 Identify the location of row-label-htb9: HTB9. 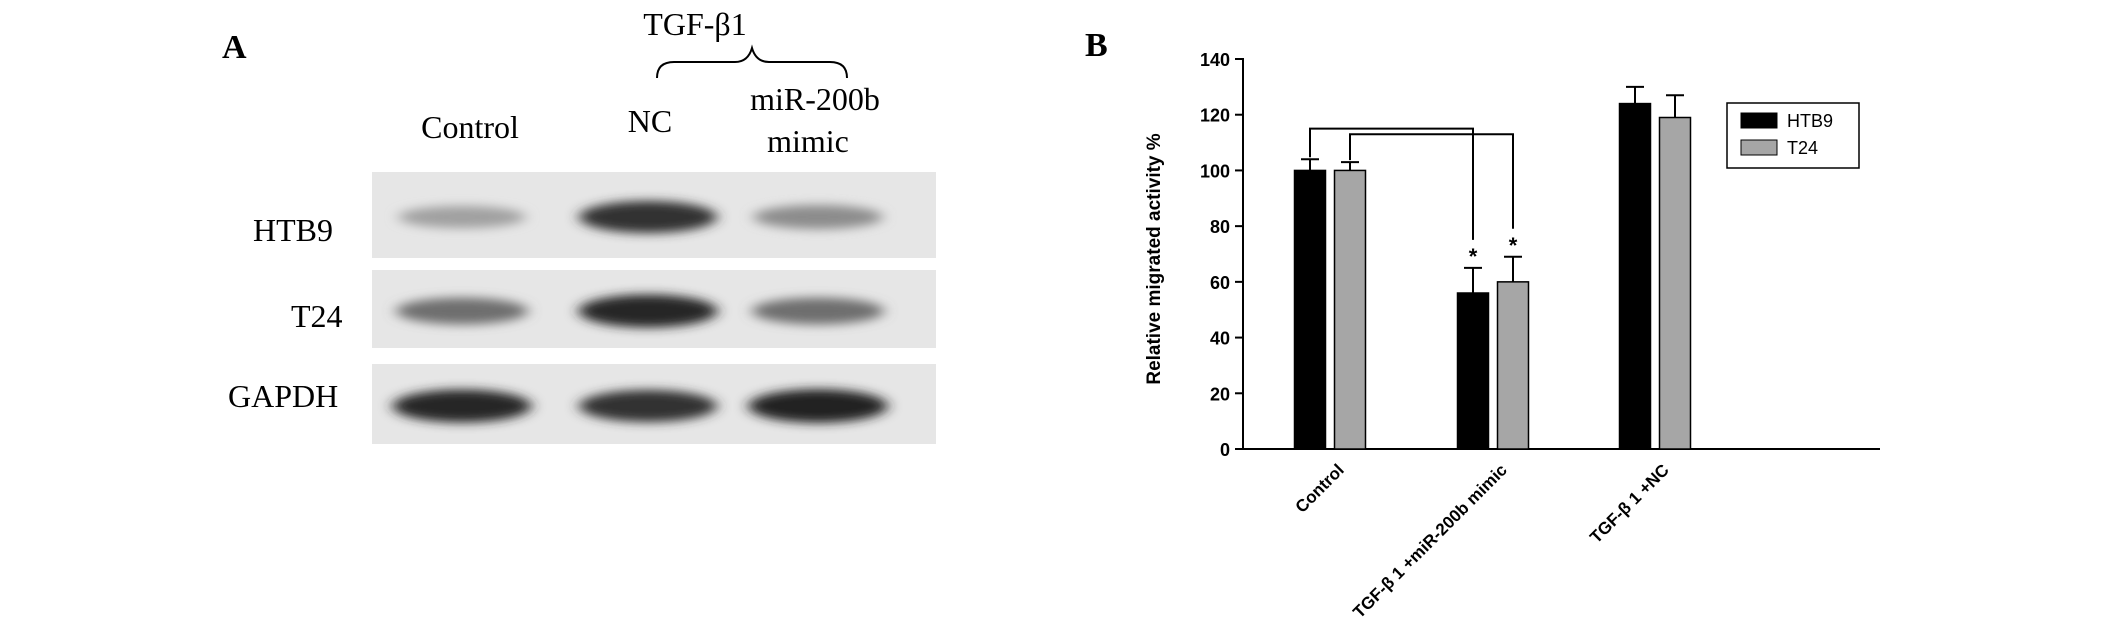
(293, 230).